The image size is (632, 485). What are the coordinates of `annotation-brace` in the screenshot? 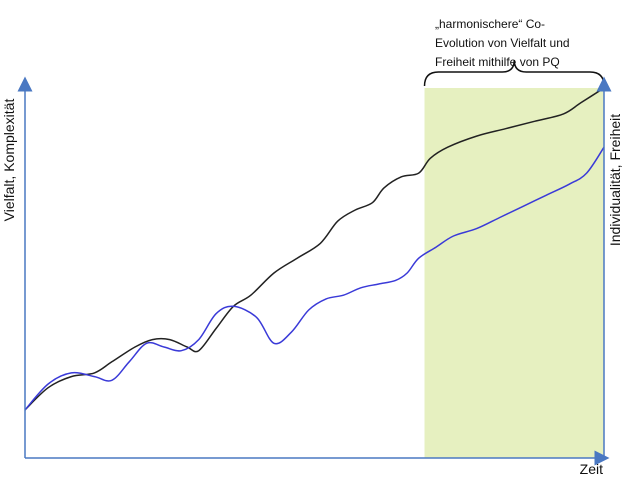 It's located at (514, 73).